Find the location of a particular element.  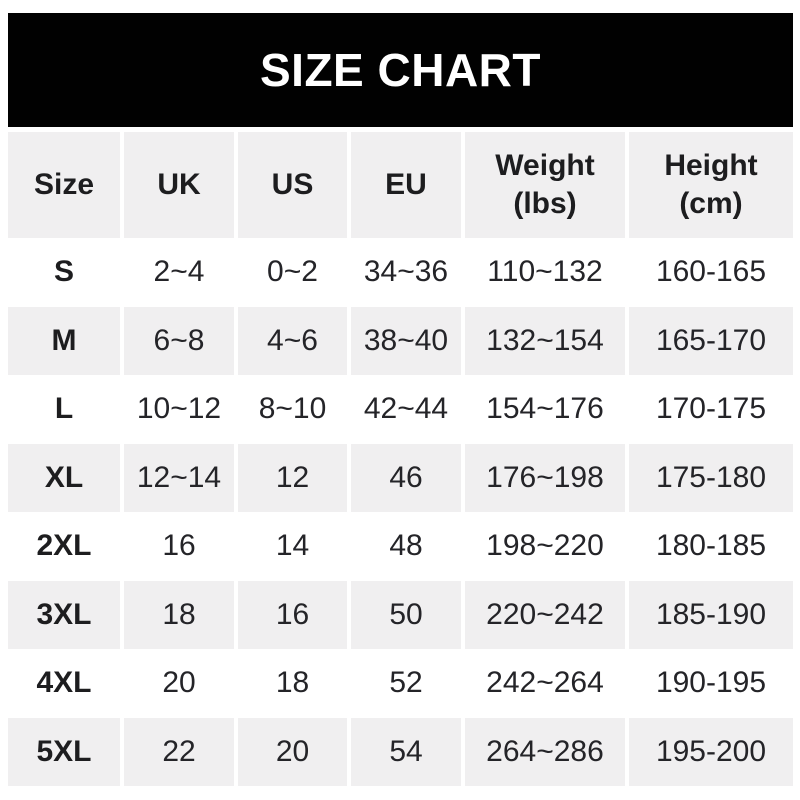

table-cell-uk: 18 is located at coordinates (179, 614).